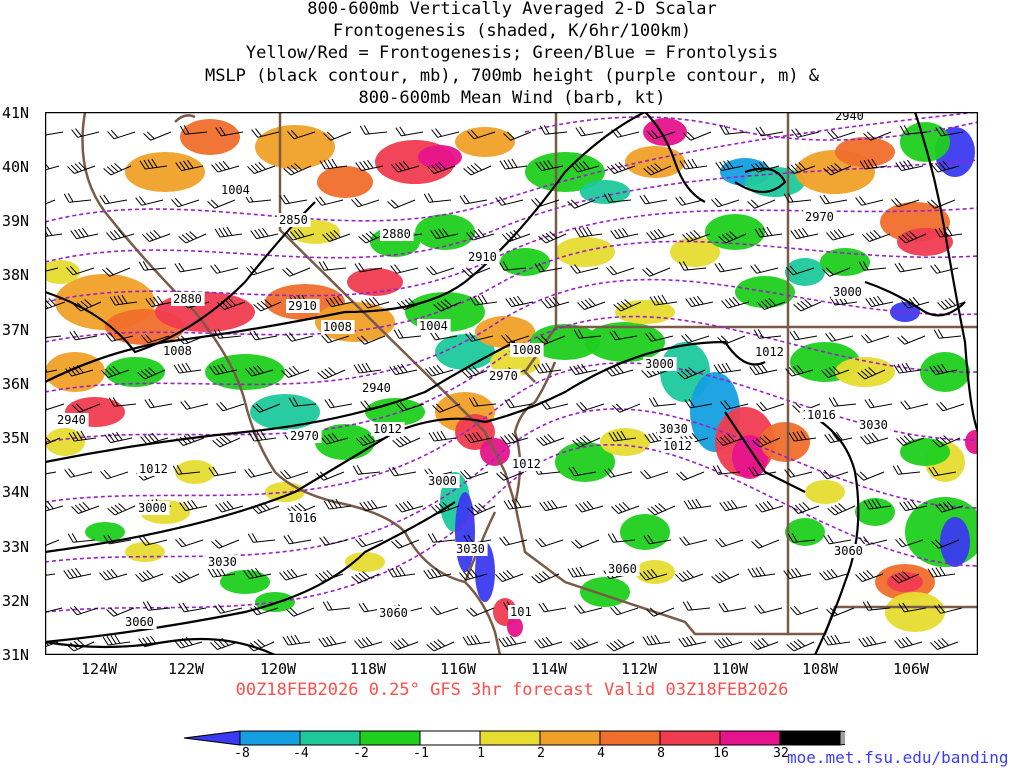 The width and height of the screenshot is (1024, 768). I want to click on source-url-link: moe.met.fsu.edu/banding, so click(898, 757).